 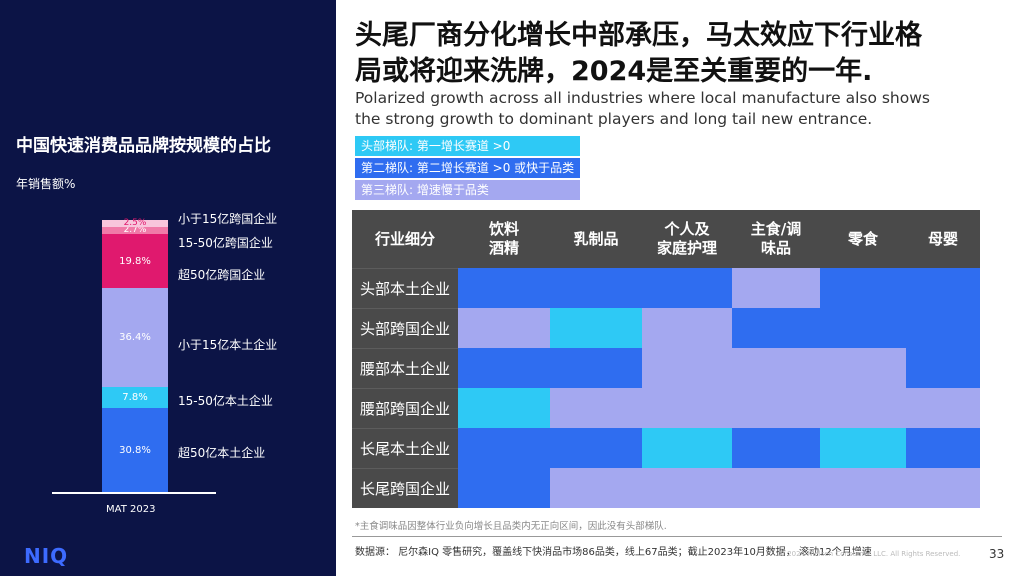 I want to click on chart-subtitle: 年销售额%, so click(x=46, y=184).